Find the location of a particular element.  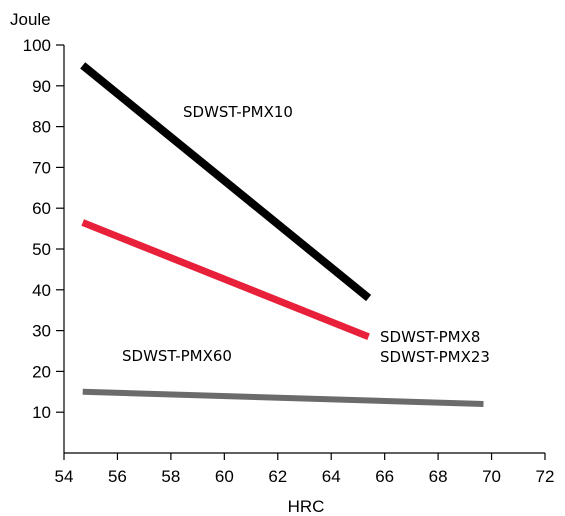

x-ticks: 54 56 58 60 62 64 66 68 70 72 is located at coordinates (305, 469).